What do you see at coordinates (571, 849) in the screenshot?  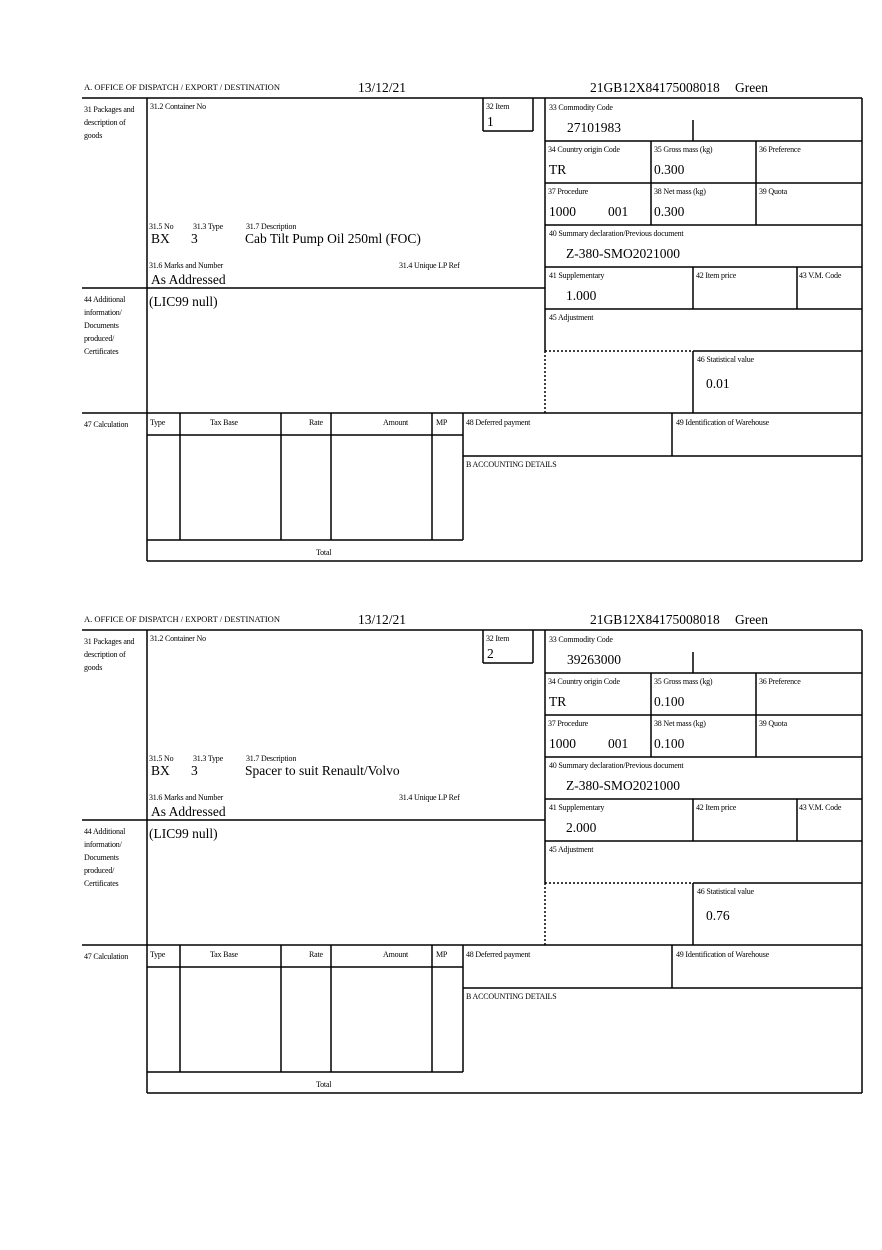 I see `label-45: 45 Adjustment` at bounding box center [571, 849].